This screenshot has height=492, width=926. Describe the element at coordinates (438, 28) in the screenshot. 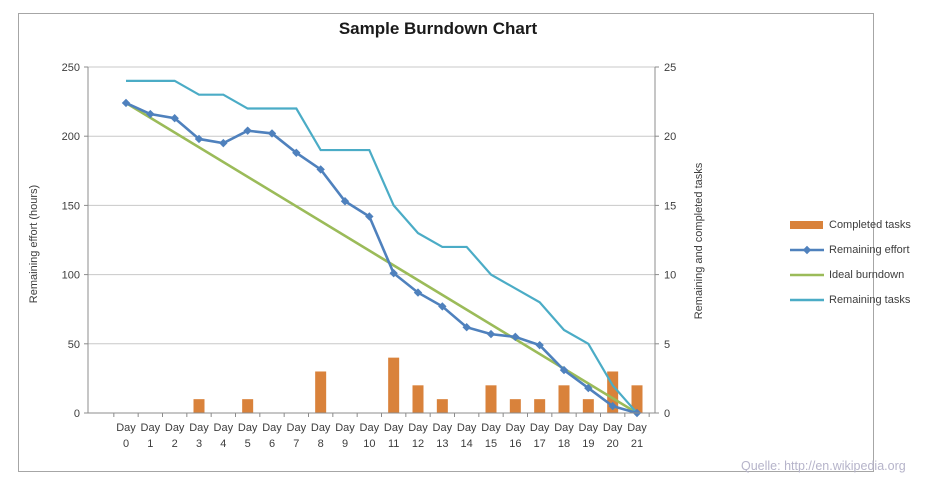

I see `chart-title: Sample Burndown Chart` at that location.